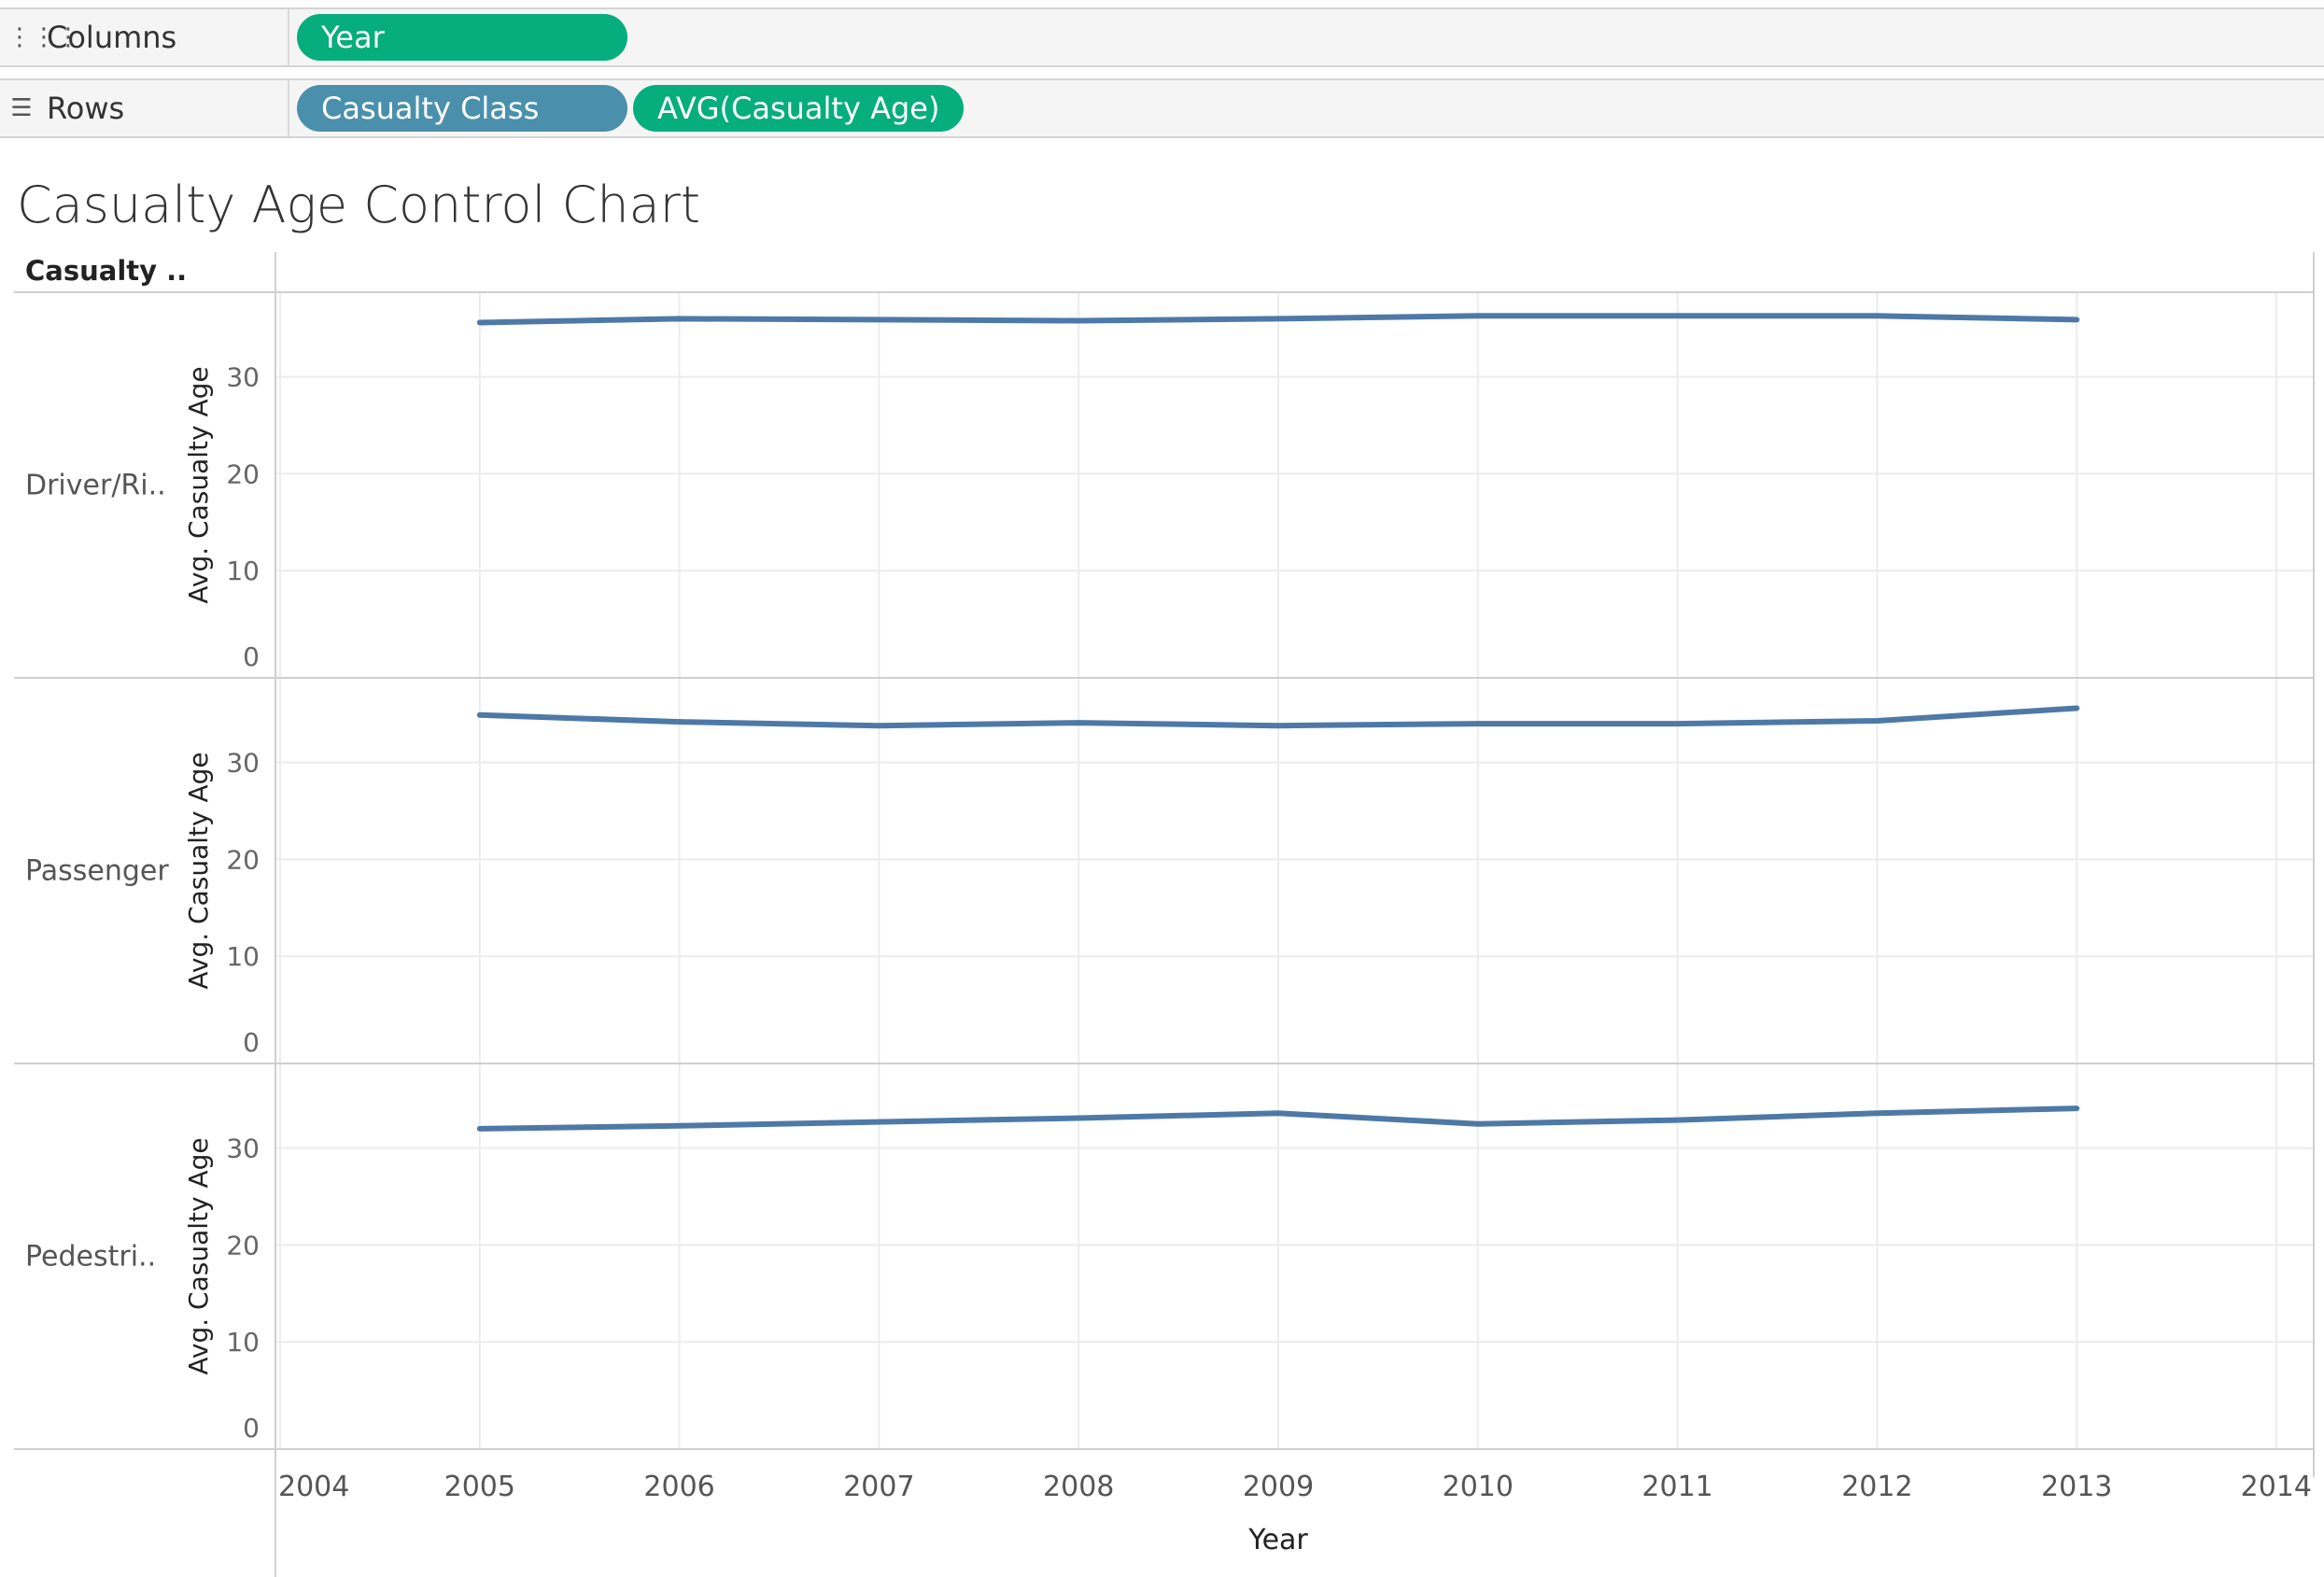 This screenshot has height=1577, width=2324. I want to click on x-tick-label: 2006, so click(679, 1487).